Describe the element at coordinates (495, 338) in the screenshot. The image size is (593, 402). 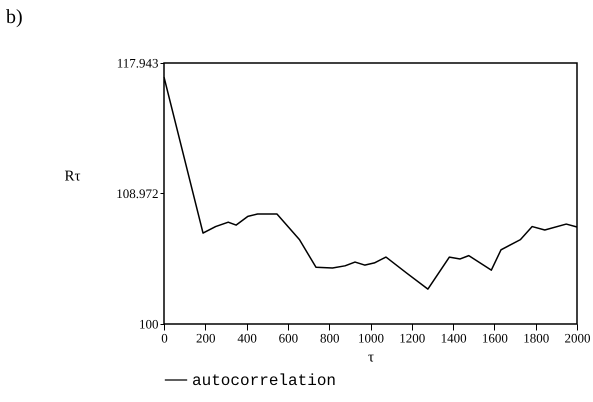
I see `x-tick-label: 1600` at that location.